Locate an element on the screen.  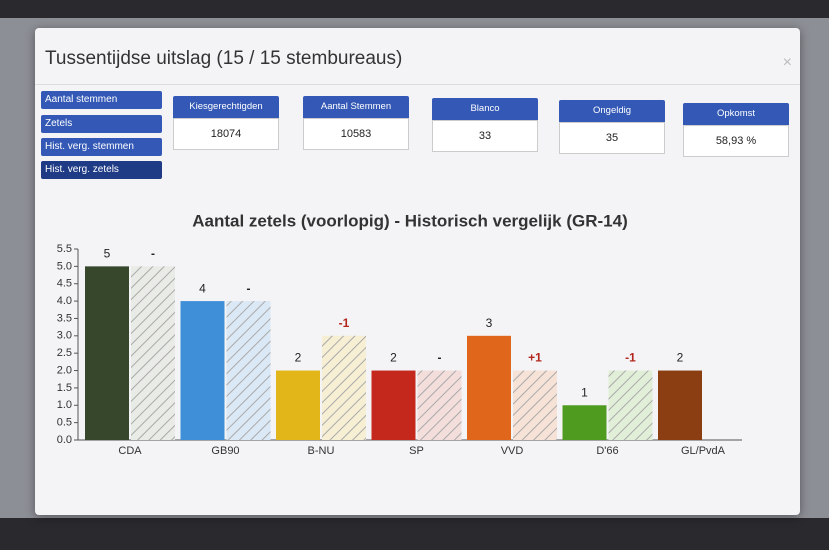
value-label: 5 is located at coordinates (107, 254).